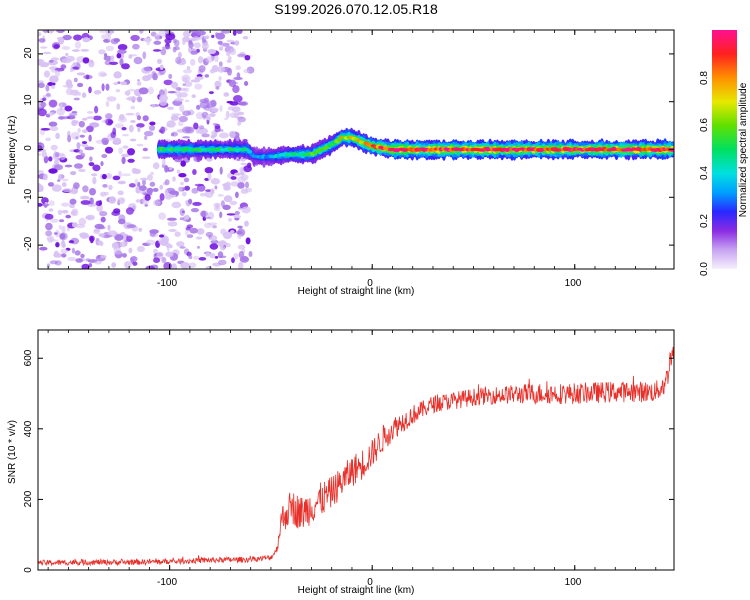  Describe the element at coordinates (573, 283) in the screenshot. I see `spectrogram-xtick-label: 100` at that location.